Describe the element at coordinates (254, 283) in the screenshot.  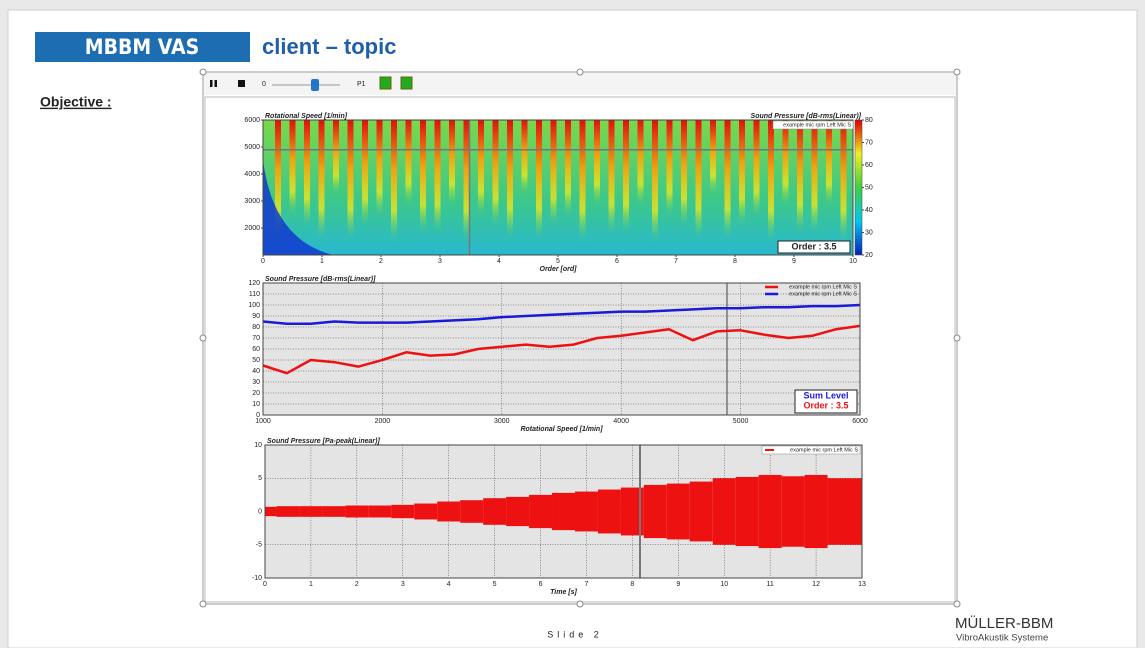
I see `y-tick-label: 120` at that location.